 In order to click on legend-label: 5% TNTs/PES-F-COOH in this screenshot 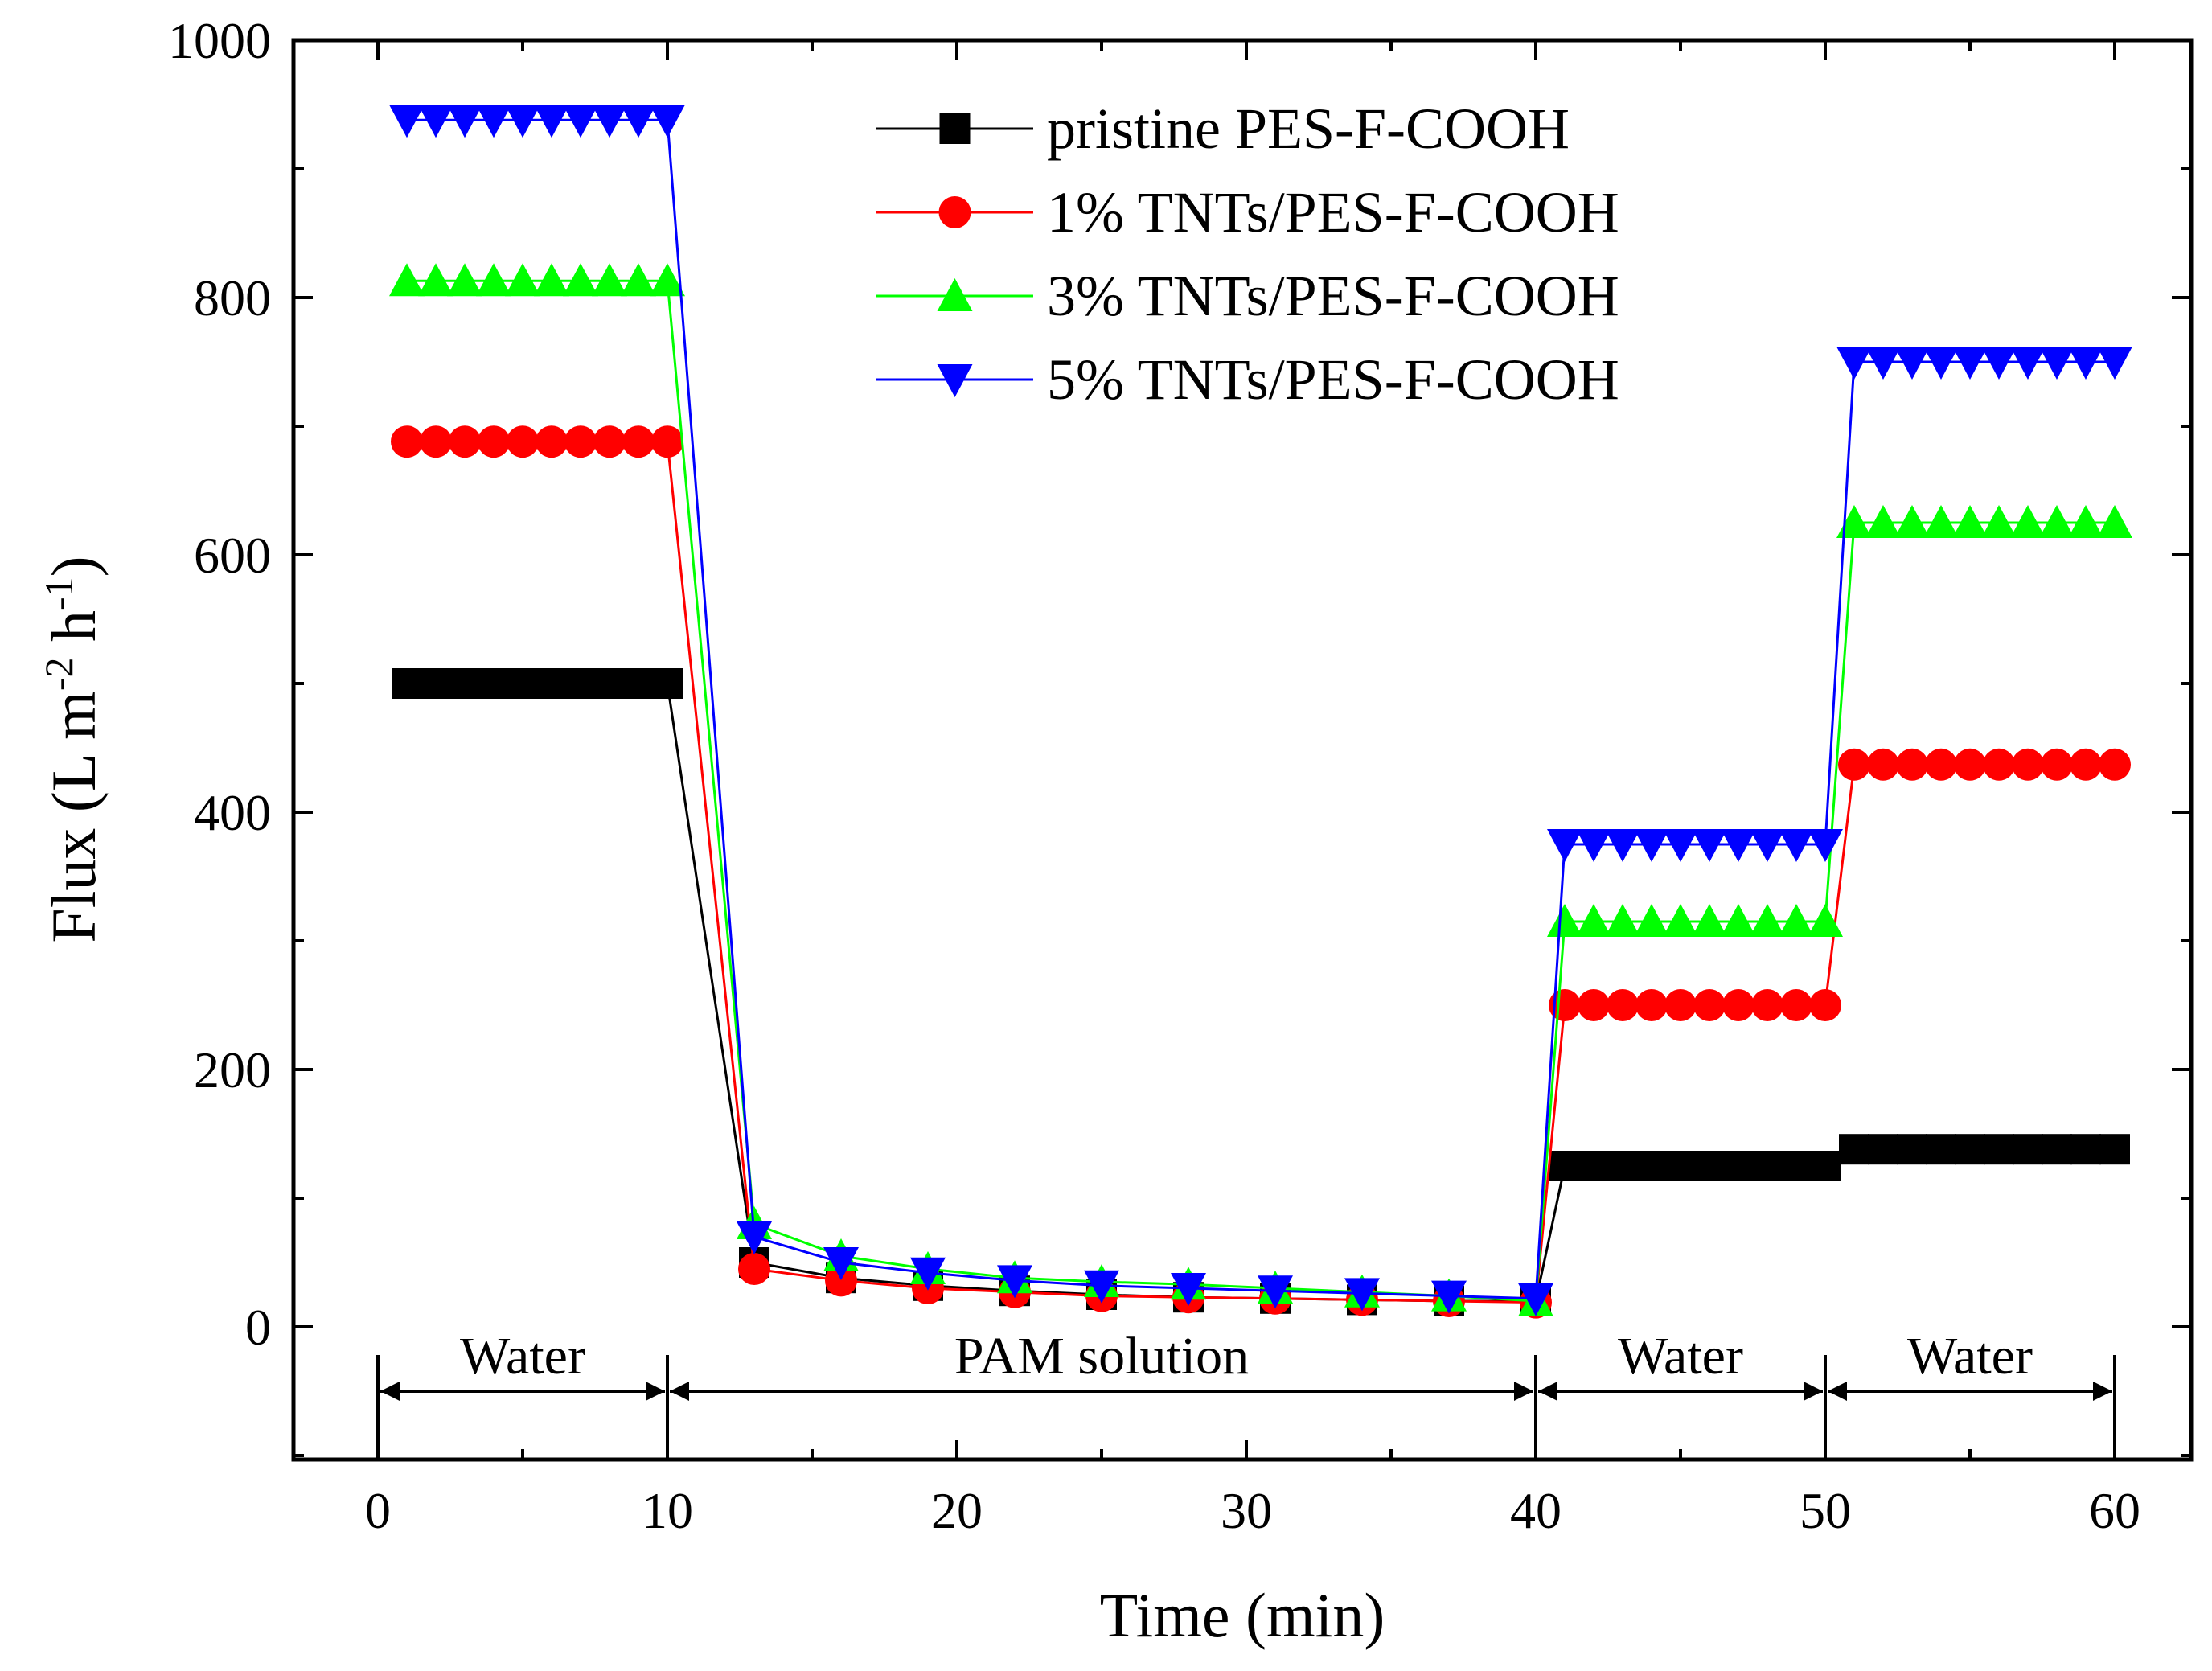, I will do `click(1333, 379)`.